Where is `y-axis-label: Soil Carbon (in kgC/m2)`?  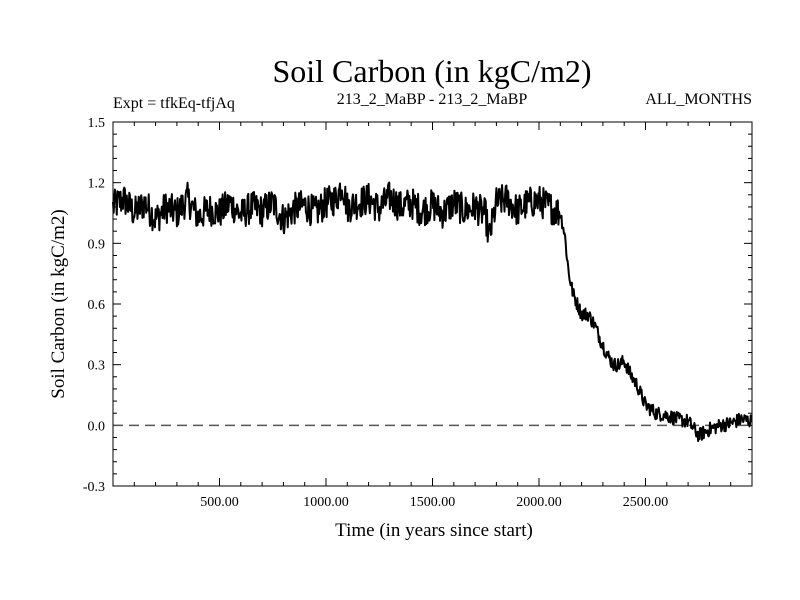 y-axis-label: Soil Carbon (in kgC/m2) is located at coordinates (58, 303).